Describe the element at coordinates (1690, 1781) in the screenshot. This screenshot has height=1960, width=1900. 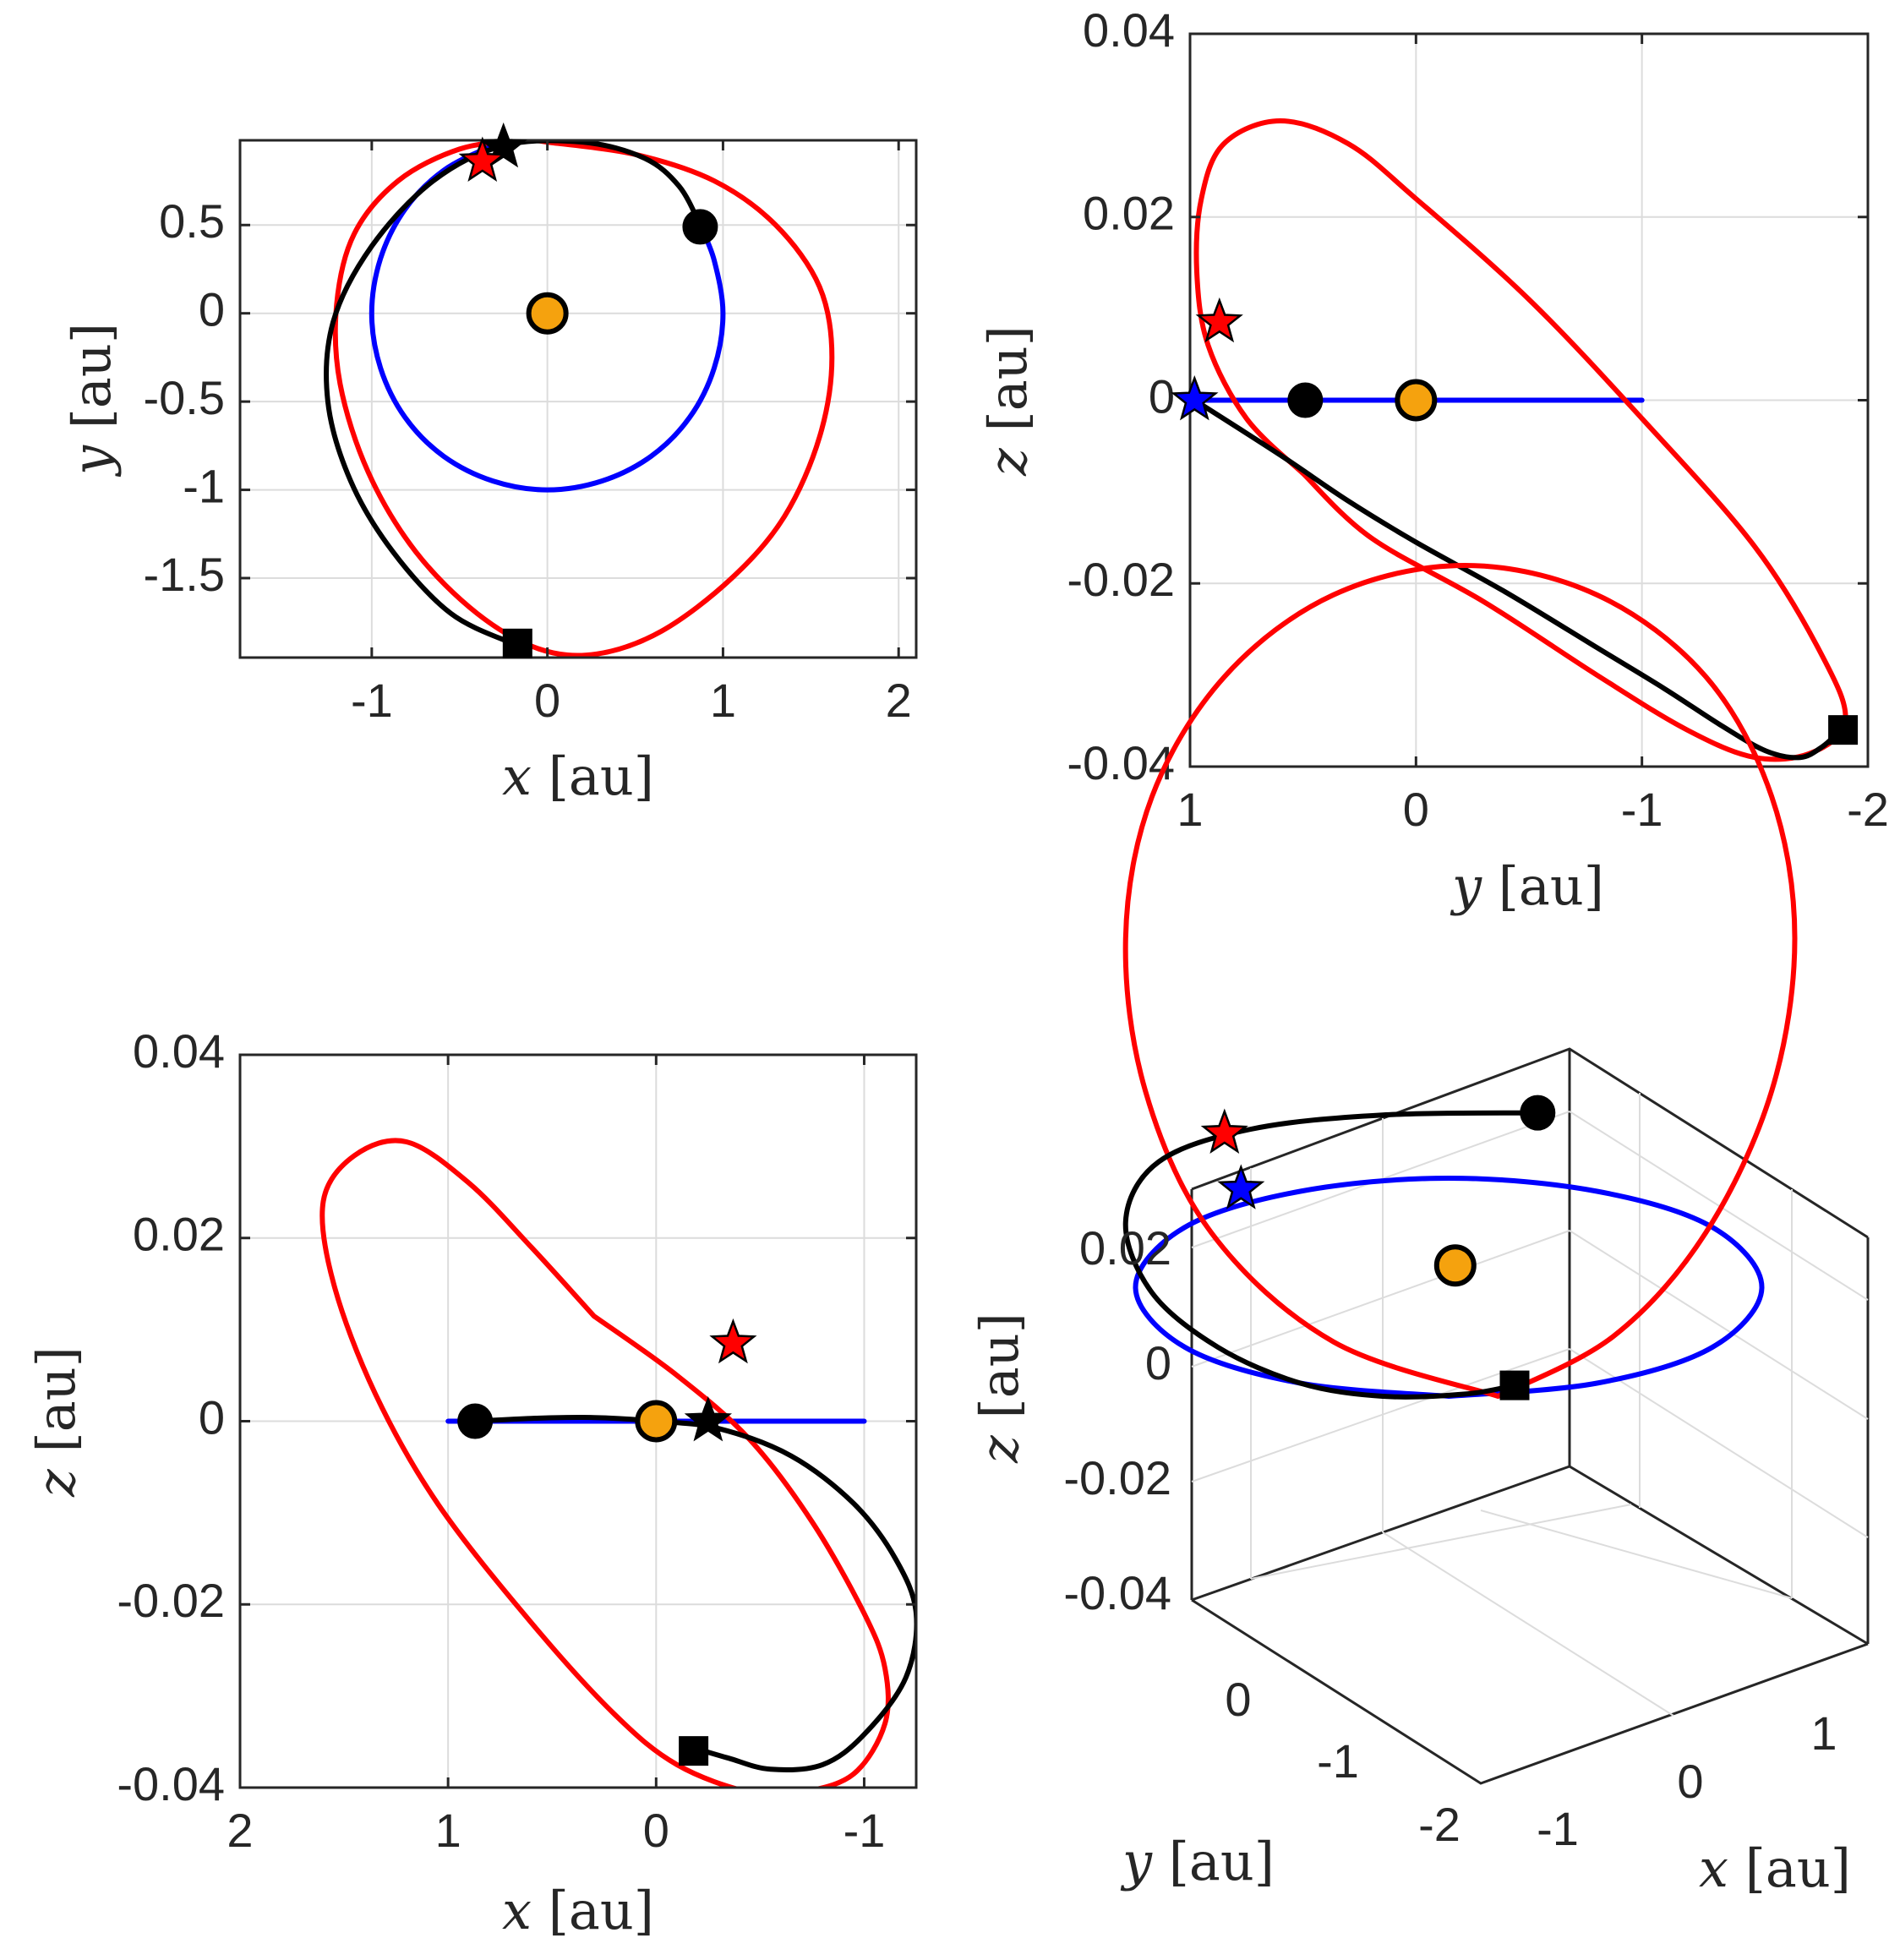
I see `xtick-label: 0` at that location.